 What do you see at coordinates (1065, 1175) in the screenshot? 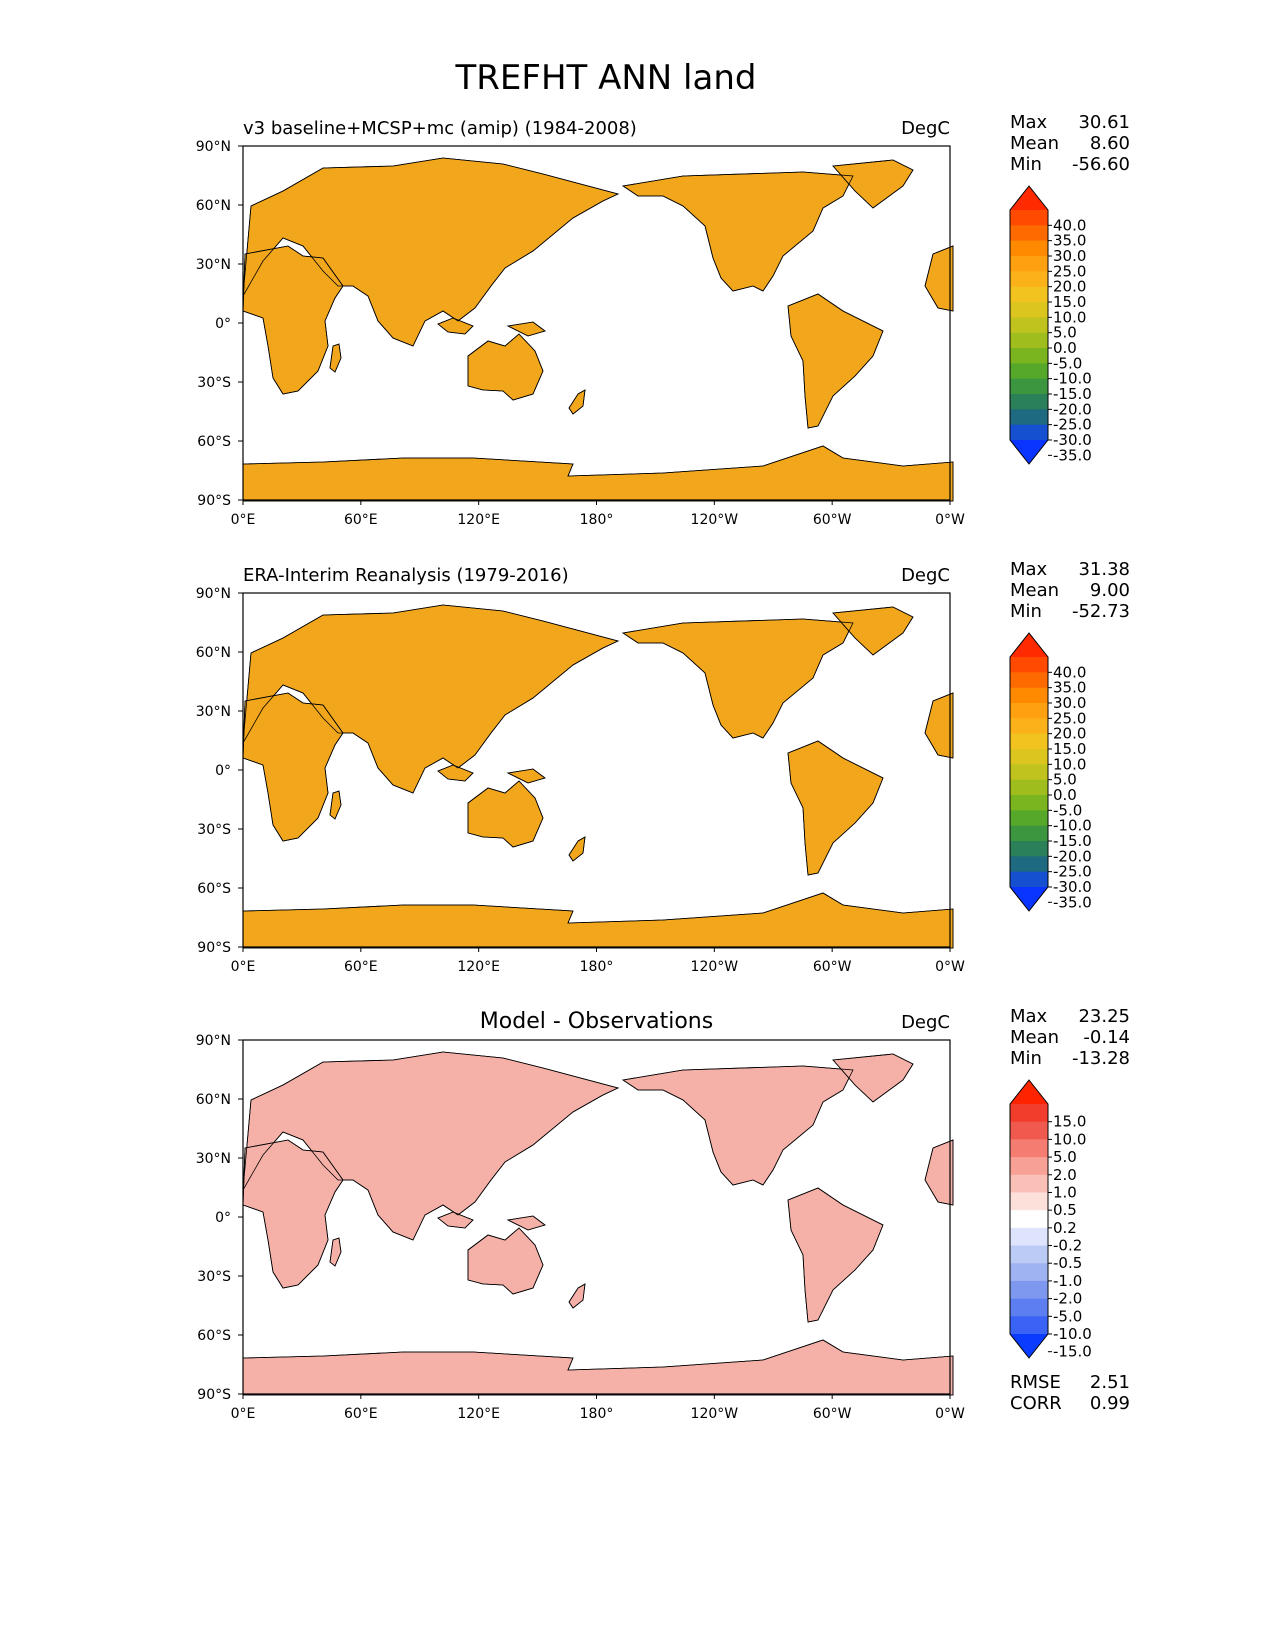
I see `colorbar-tick-label: 2.0` at bounding box center [1065, 1175].